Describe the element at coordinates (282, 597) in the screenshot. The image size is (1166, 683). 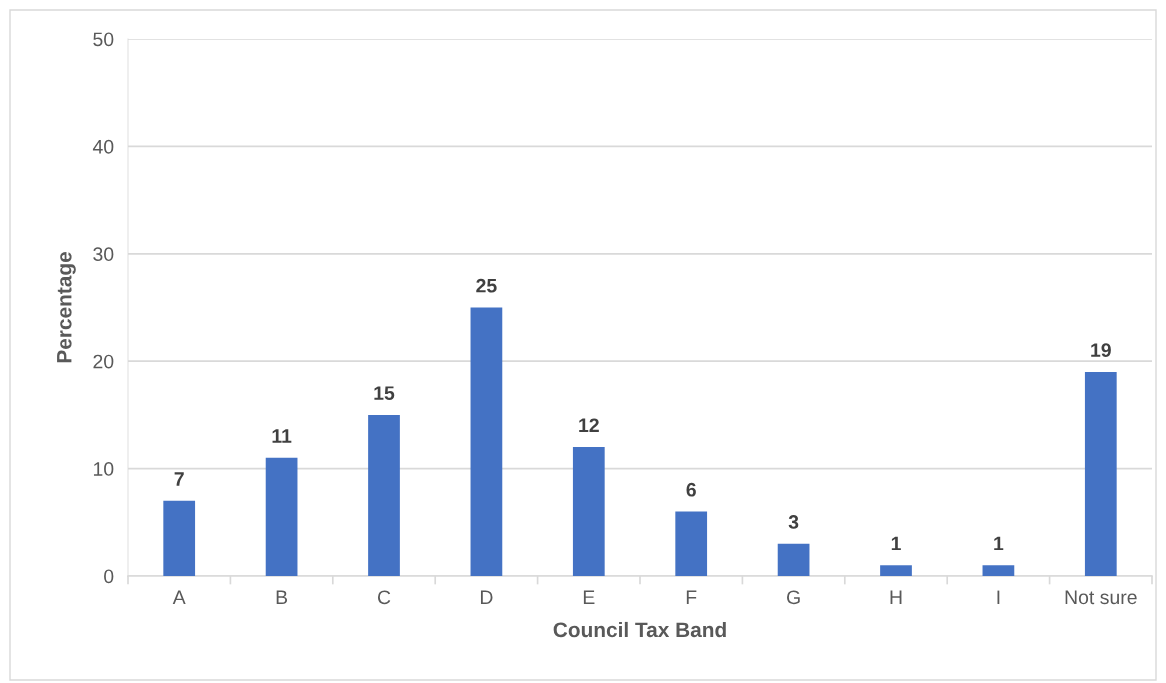
I see `x-tick-label: B` at that location.